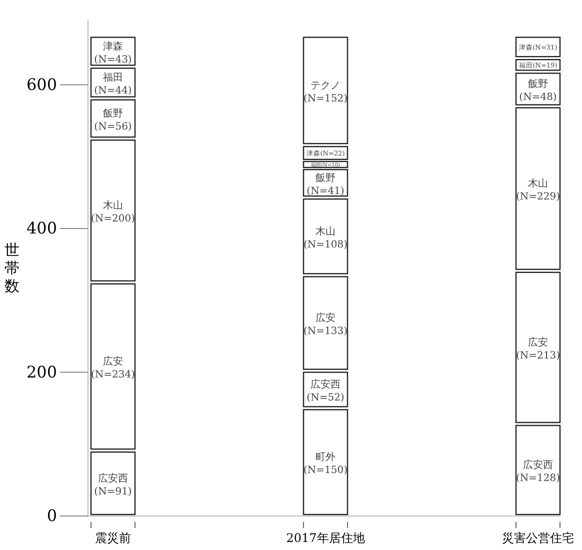 The image size is (582, 550). Describe the element at coordinates (41, 228) in the screenshot. I see `y-tick-label: 400` at that location.